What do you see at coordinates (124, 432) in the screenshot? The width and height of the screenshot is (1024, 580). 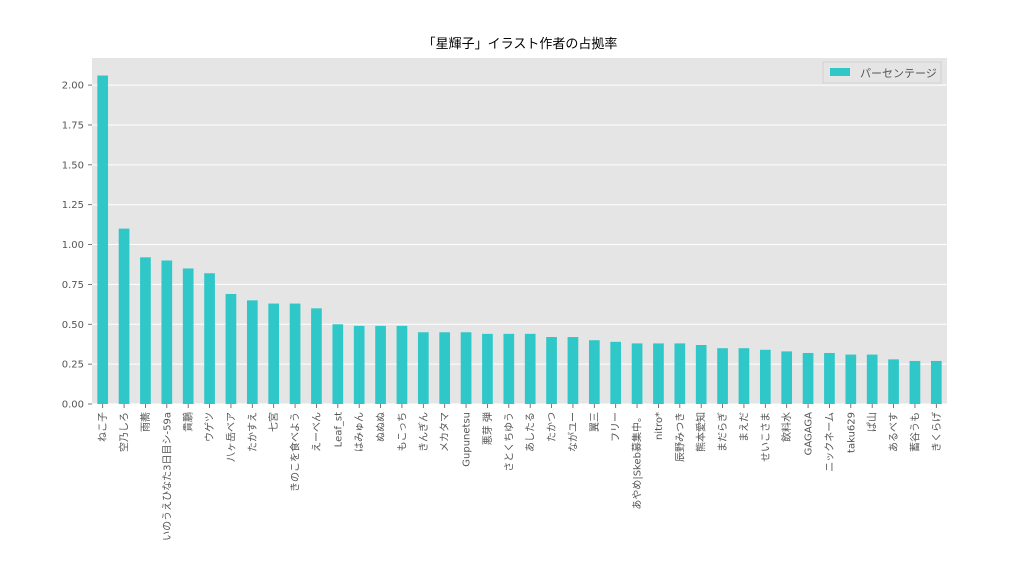 I see `x-tick-label: 空乃しろ` at bounding box center [124, 432].